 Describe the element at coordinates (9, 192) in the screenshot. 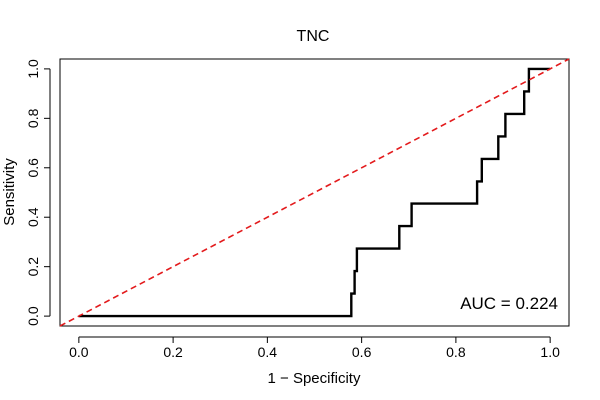

I see `y-axis-title: Sensitivity` at that location.